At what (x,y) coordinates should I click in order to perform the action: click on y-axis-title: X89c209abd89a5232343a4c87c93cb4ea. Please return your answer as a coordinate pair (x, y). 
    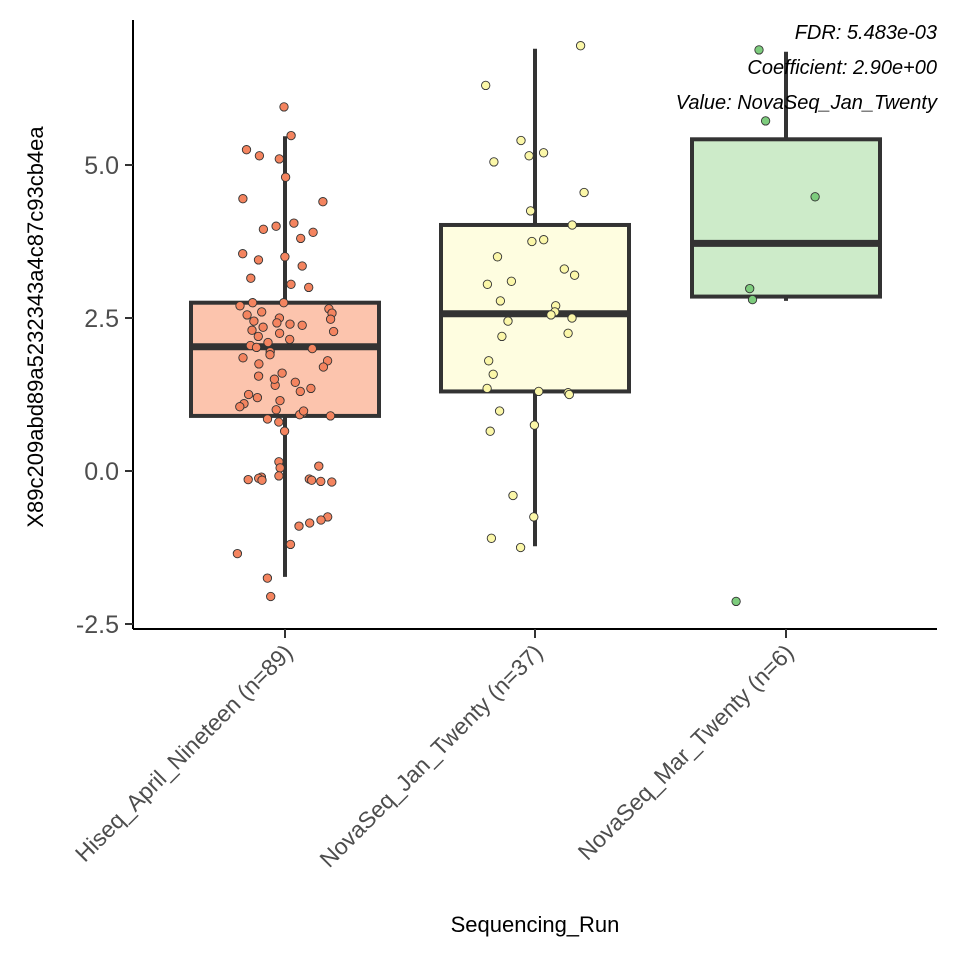
    Looking at the image, I should click on (35, 327).